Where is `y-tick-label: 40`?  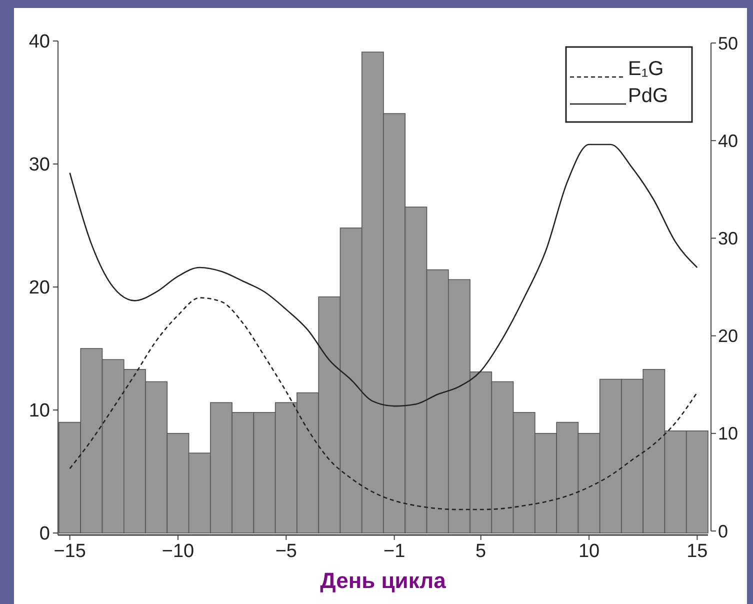
y-tick-label: 40 is located at coordinates (39, 42).